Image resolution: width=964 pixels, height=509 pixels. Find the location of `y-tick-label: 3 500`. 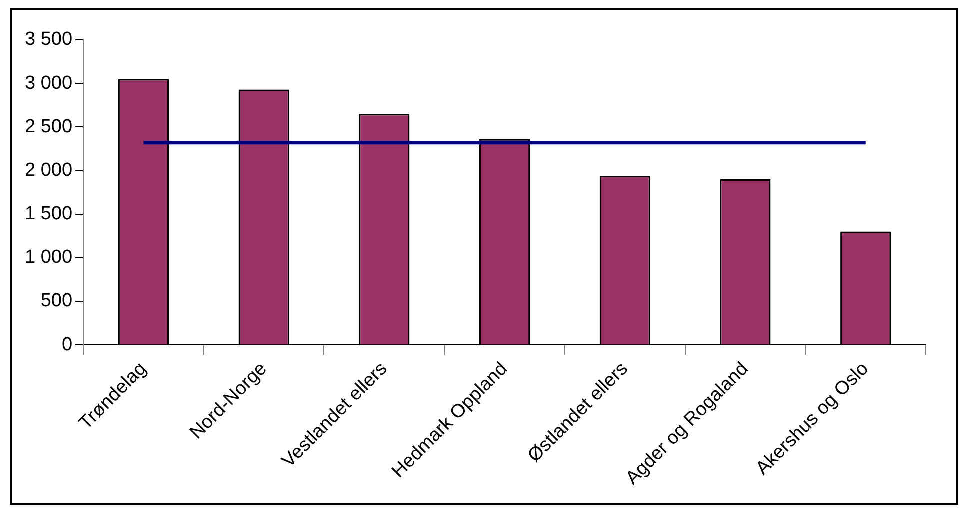

y-tick-label: 3 500 is located at coordinates (49, 39).